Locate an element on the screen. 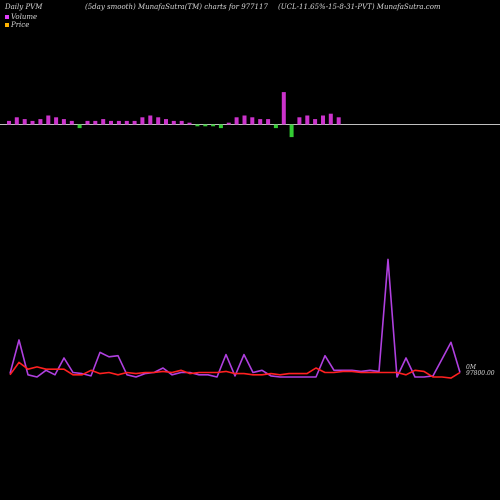 This screenshot has width=500, height=500. legend: Volume Price is located at coordinates (21, 21).